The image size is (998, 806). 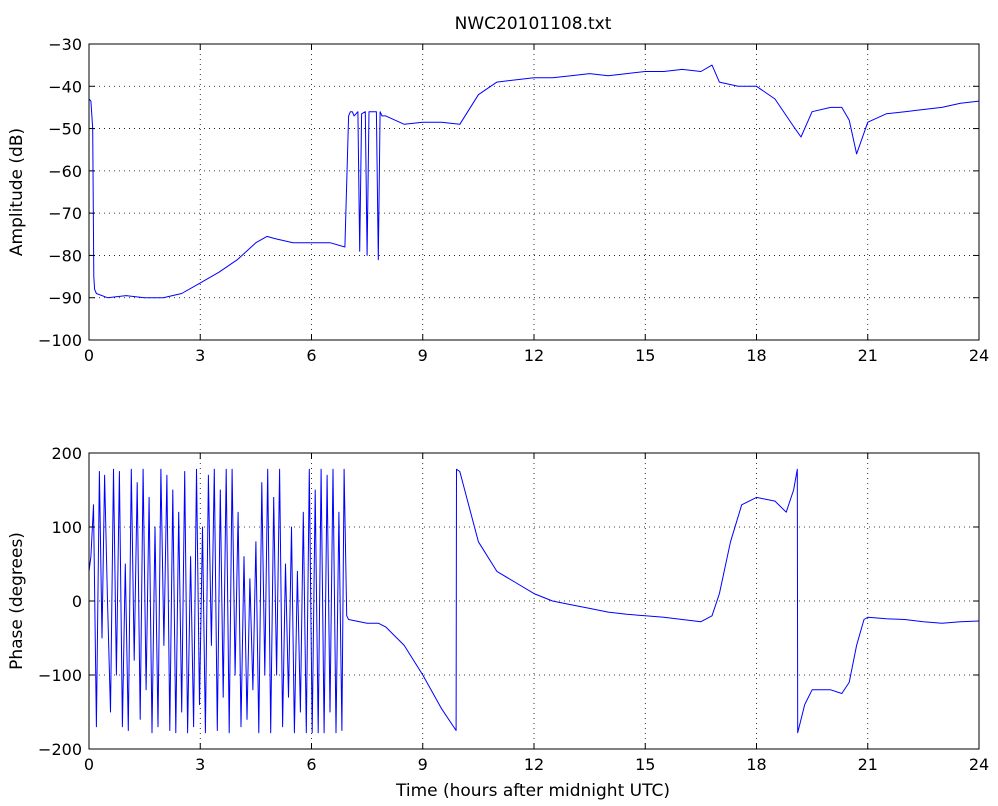 I want to click on chart-title: NWC20101108.txt, so click(x=533, y=24).